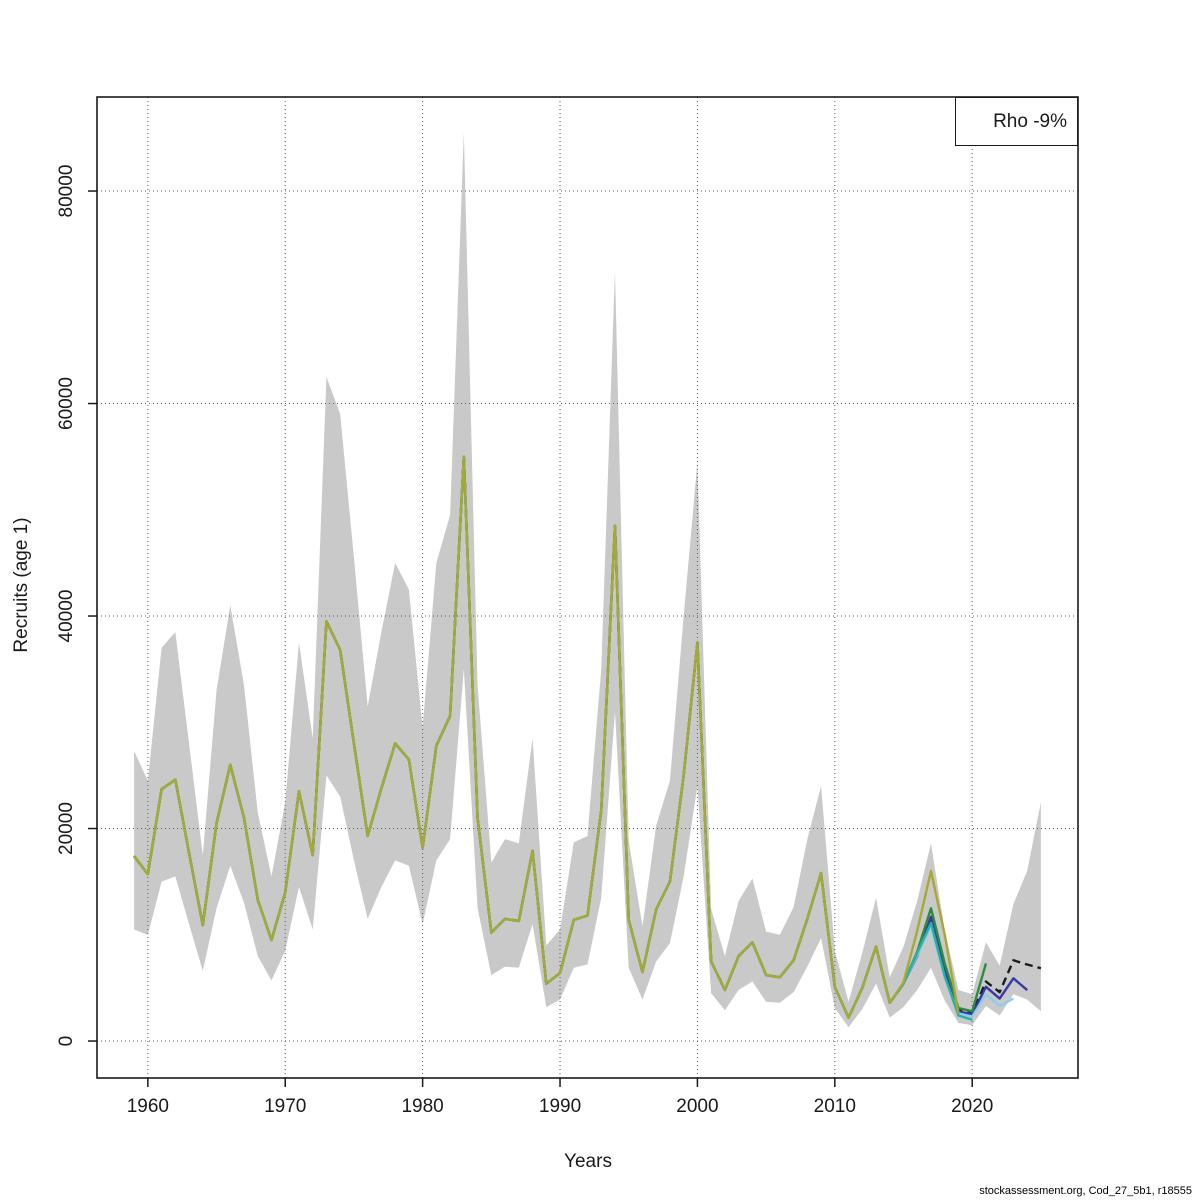  What do you see at coordinates (66, 403) in the screenshot?
I see `svg-text: 60000` at bounding box center [66, 403].